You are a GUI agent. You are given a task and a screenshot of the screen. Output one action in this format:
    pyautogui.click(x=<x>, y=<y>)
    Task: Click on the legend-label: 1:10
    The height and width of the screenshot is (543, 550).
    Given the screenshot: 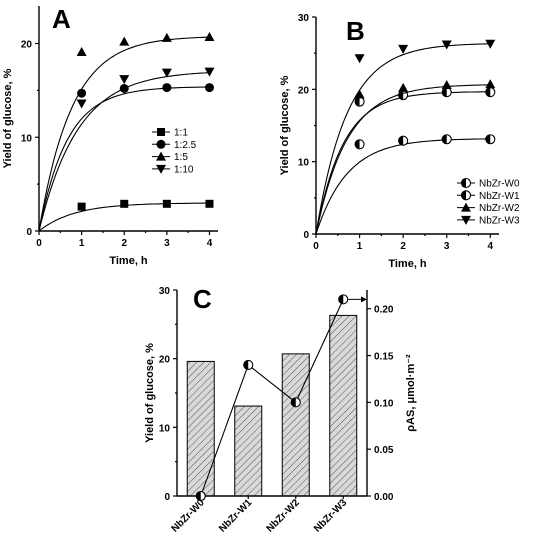 What is the action you would take?
    pyautogui.click(x=184, y=169)
    